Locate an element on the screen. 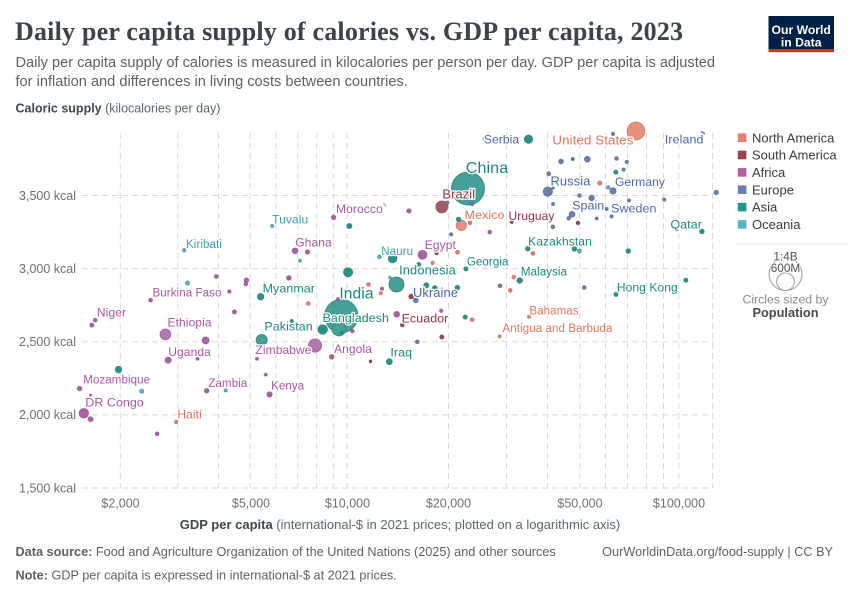 This screenshot has width=850, height=600. svg-text: Mexico is located at coordinates (485, 215).